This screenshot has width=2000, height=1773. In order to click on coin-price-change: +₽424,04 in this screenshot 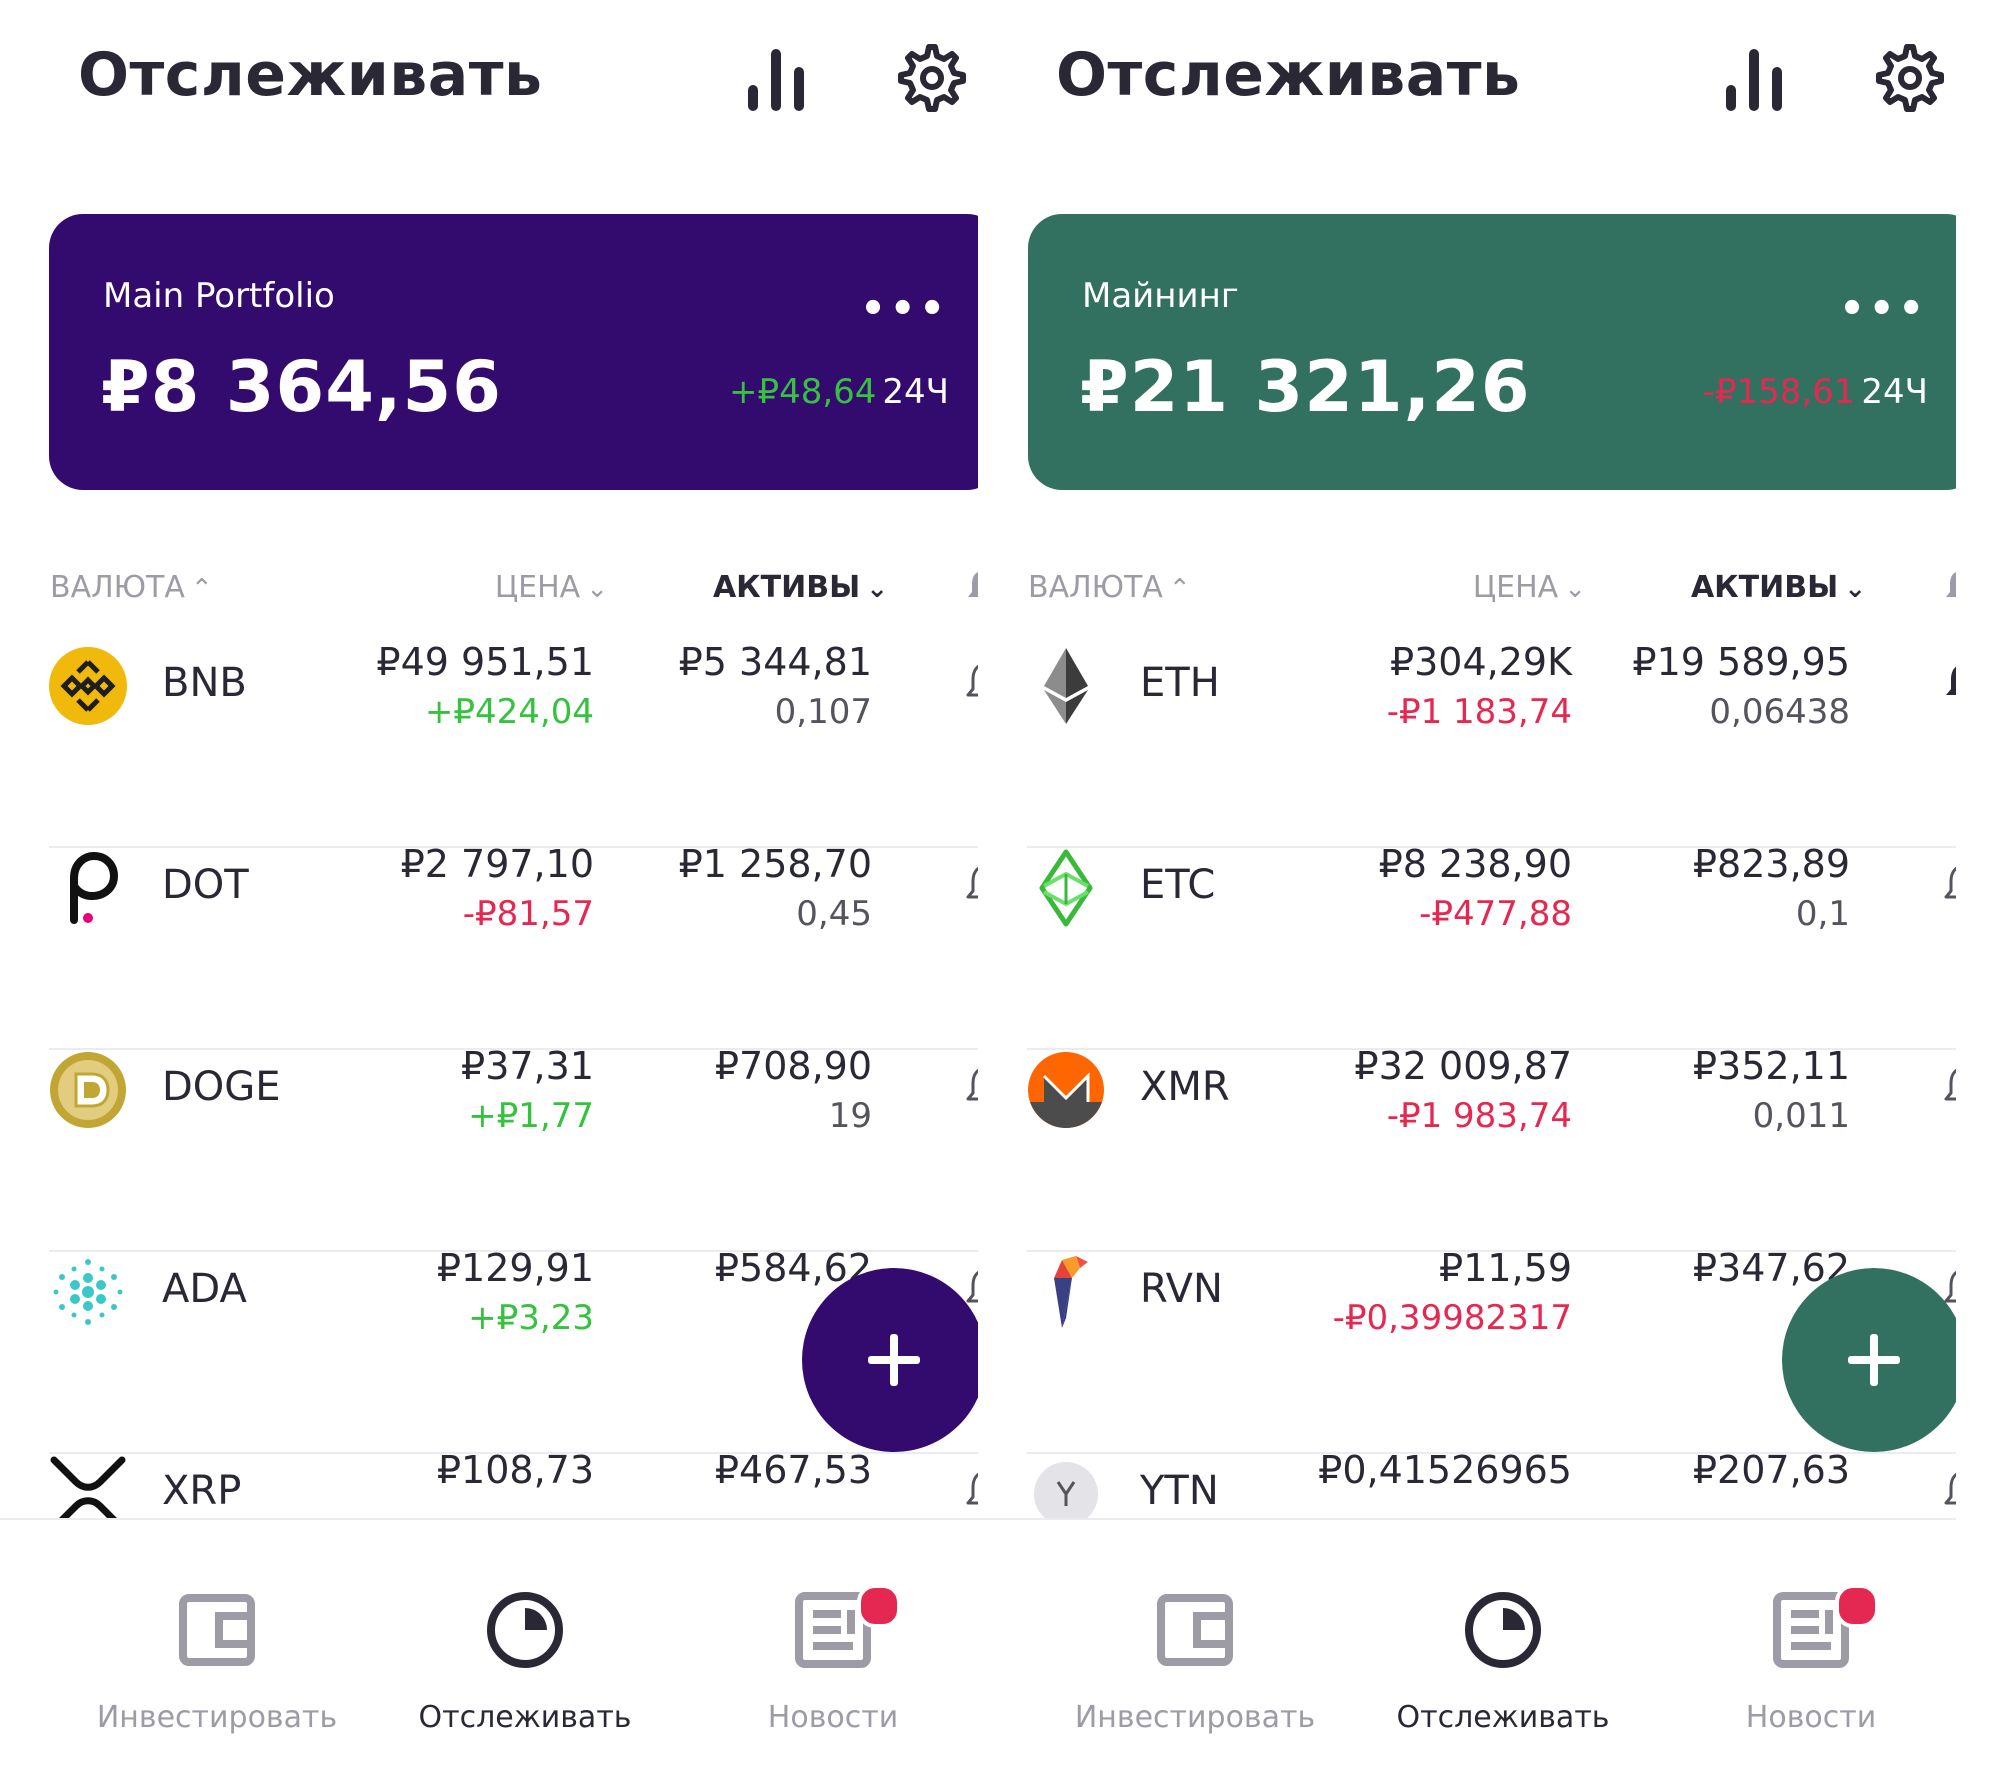, I will do `click(509, 712)`.